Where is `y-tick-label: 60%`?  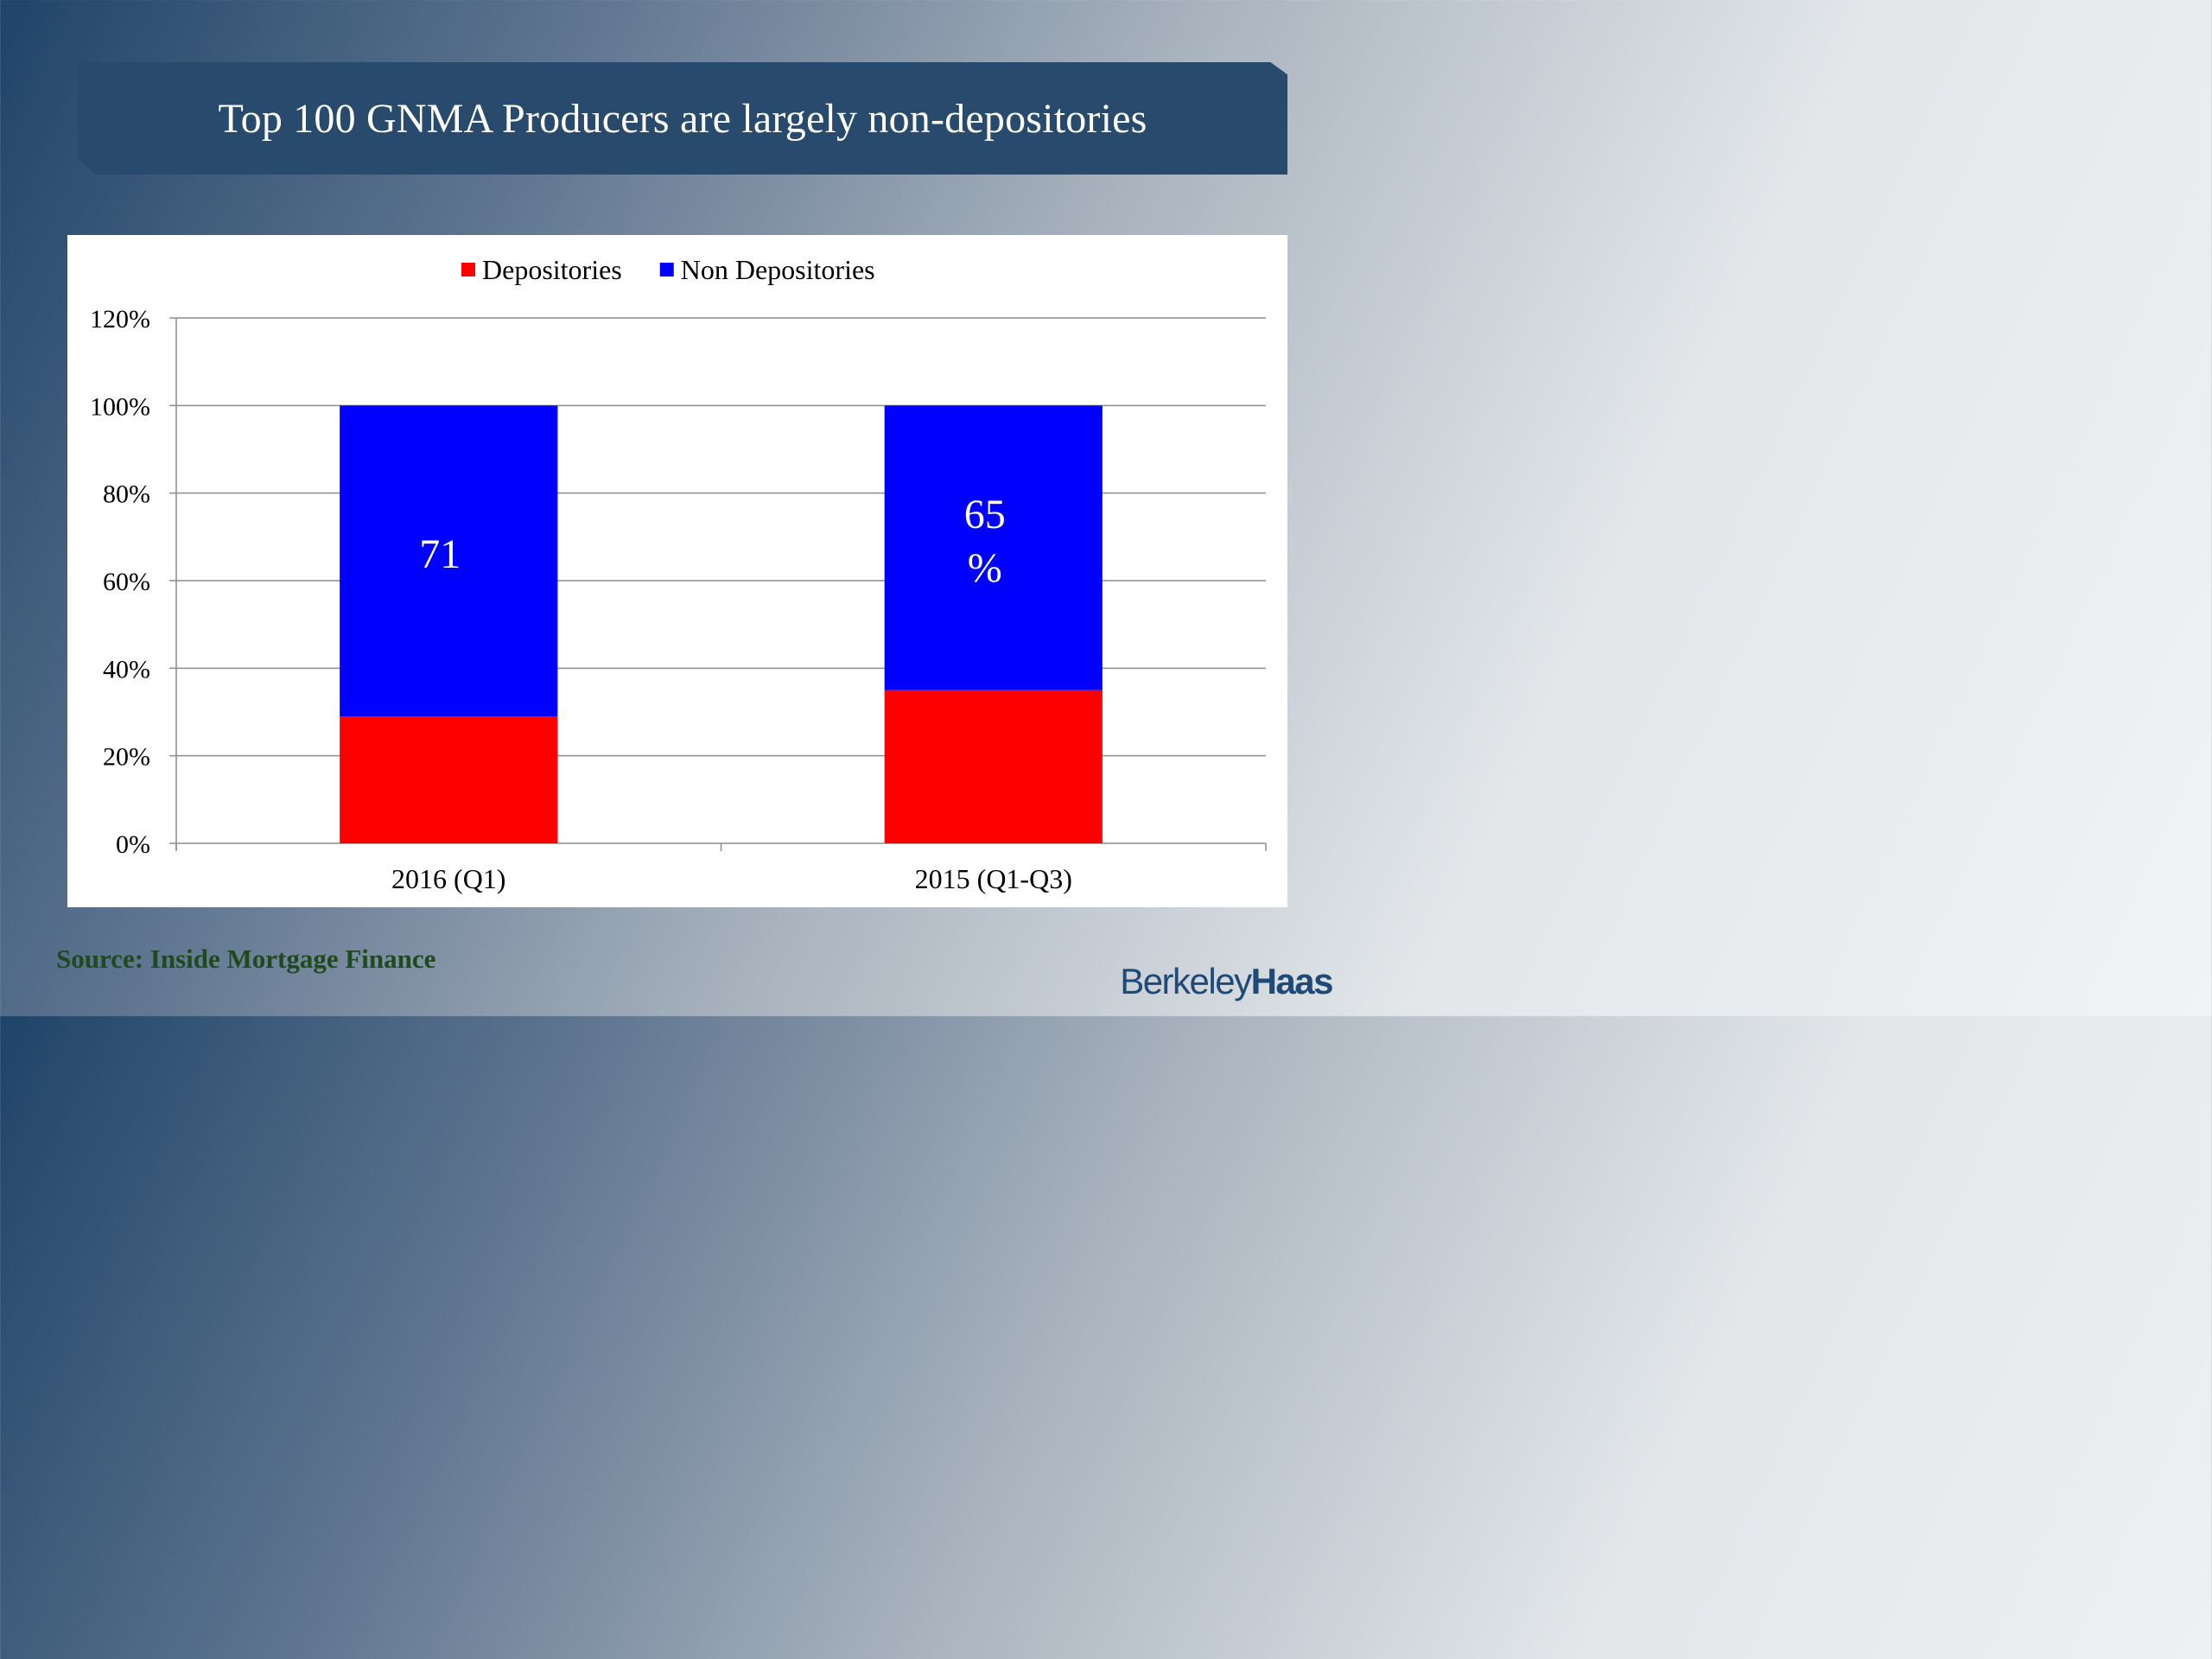 y-tick-label: 60% is located at coordinates (126, 582).